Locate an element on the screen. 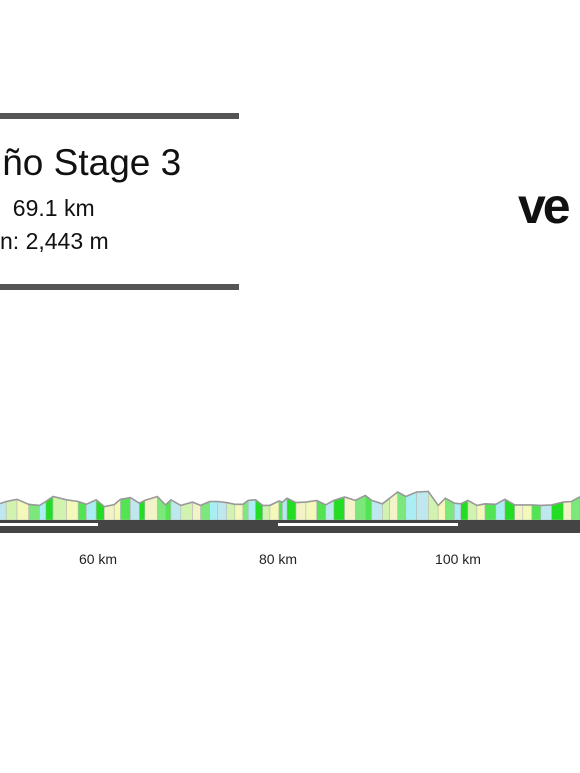 This screenshot has width=580, height=773. profile-segments is located at coordinates (290, 505).